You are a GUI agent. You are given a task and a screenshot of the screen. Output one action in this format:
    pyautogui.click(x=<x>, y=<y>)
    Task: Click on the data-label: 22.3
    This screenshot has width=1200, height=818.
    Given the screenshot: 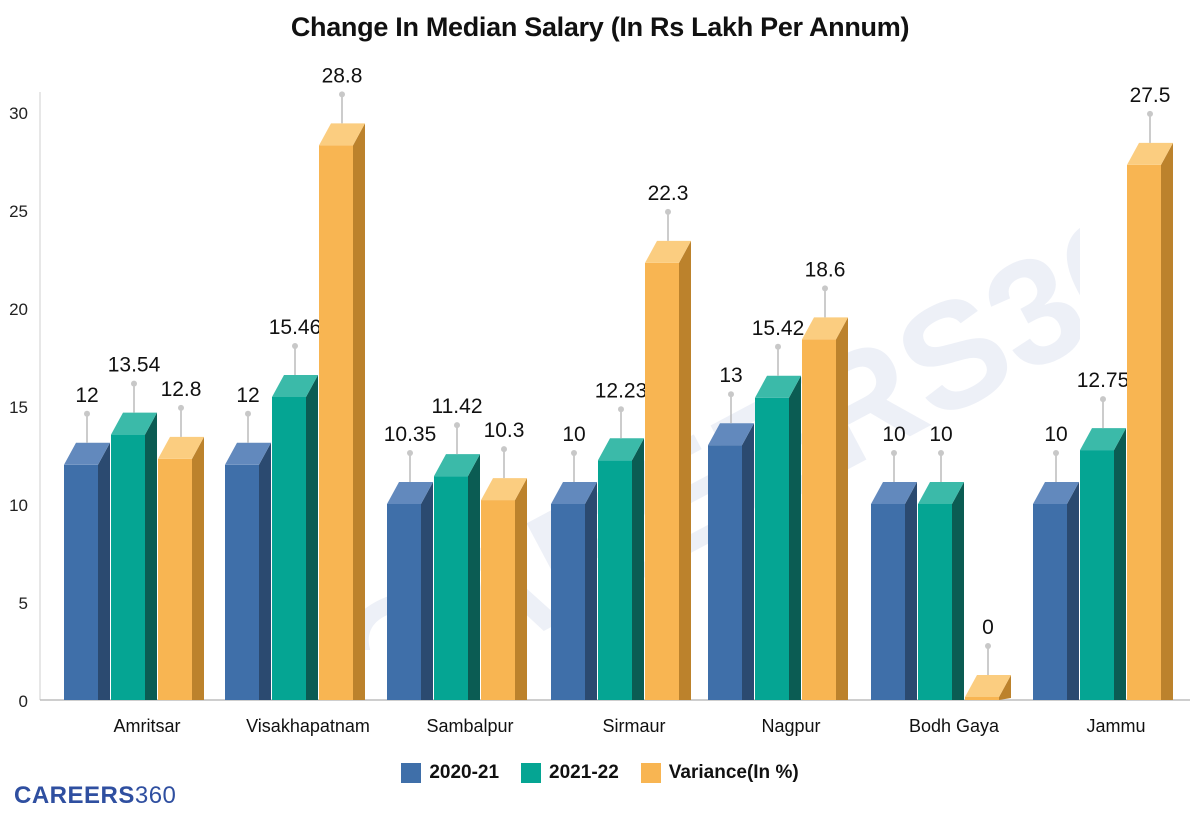 What is the action you would take?
    pyautogui.click(x=668, y=193)
    